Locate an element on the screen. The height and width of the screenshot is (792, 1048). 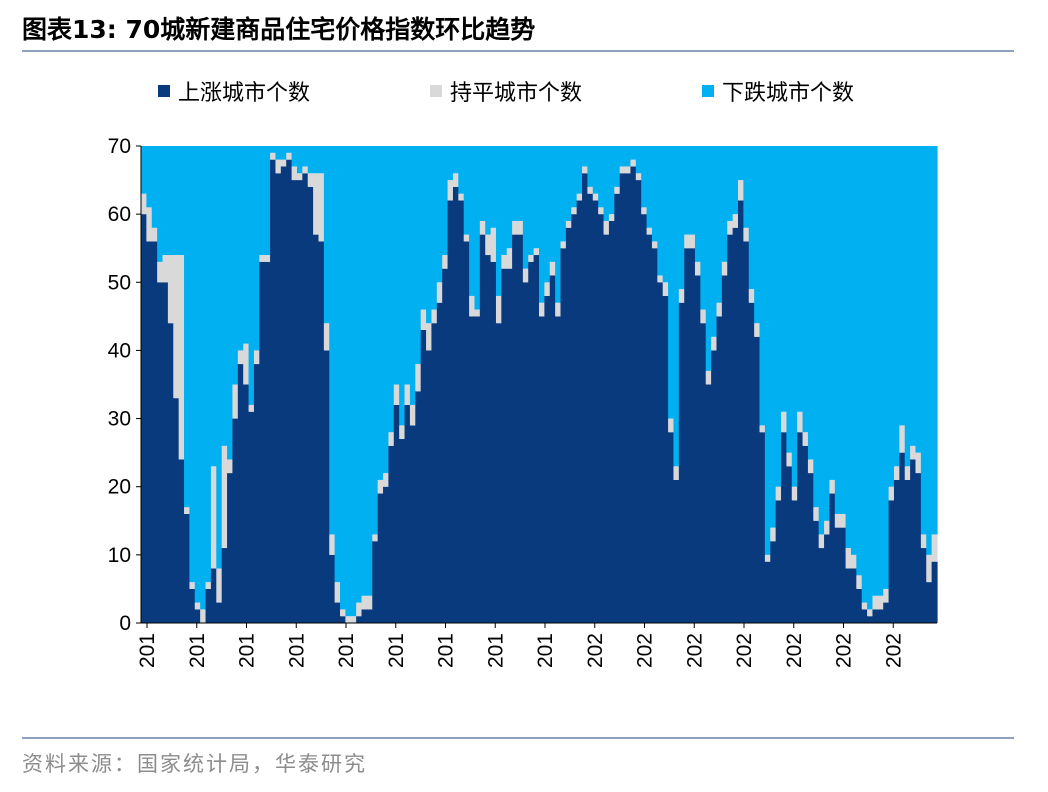
x-tick-label: 202 is located at coordinates (744, 650).